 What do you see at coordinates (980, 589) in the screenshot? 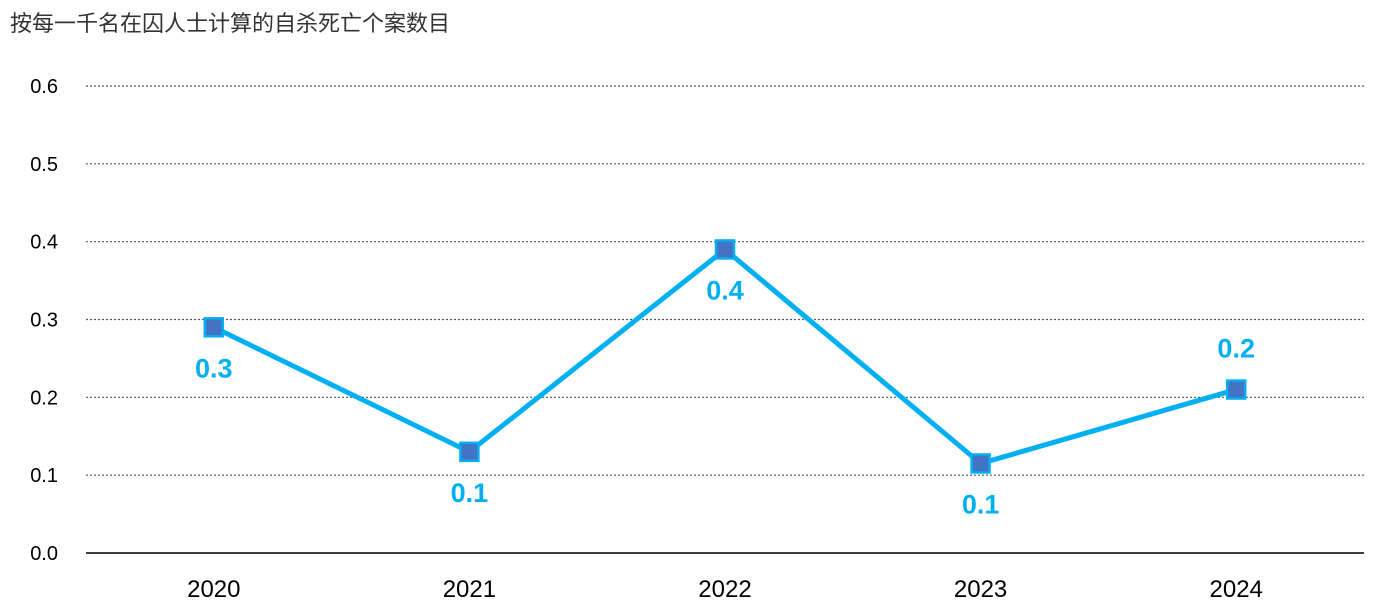
I see `x-tick-label: 2023` at bounding box center [980, 589].